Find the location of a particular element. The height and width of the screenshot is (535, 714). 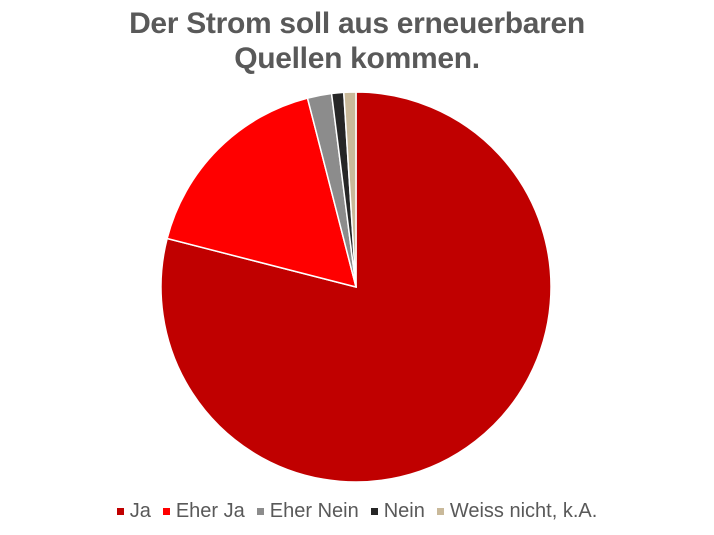

legend-label: Ja is located at coordinates (140, 511).